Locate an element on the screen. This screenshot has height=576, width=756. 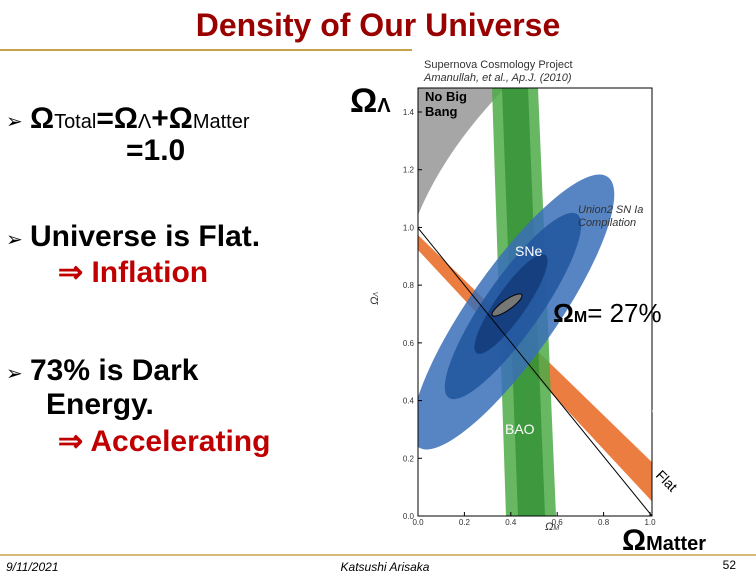
overlay-part: M is located at coordinates (580, 317).